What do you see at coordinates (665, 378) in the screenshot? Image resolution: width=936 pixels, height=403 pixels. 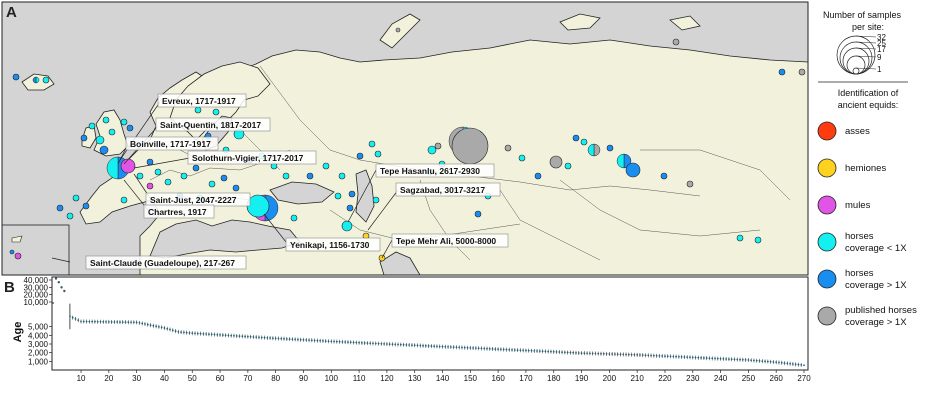 I see `x-tick-label: 220` at bounding box center [665, 378].